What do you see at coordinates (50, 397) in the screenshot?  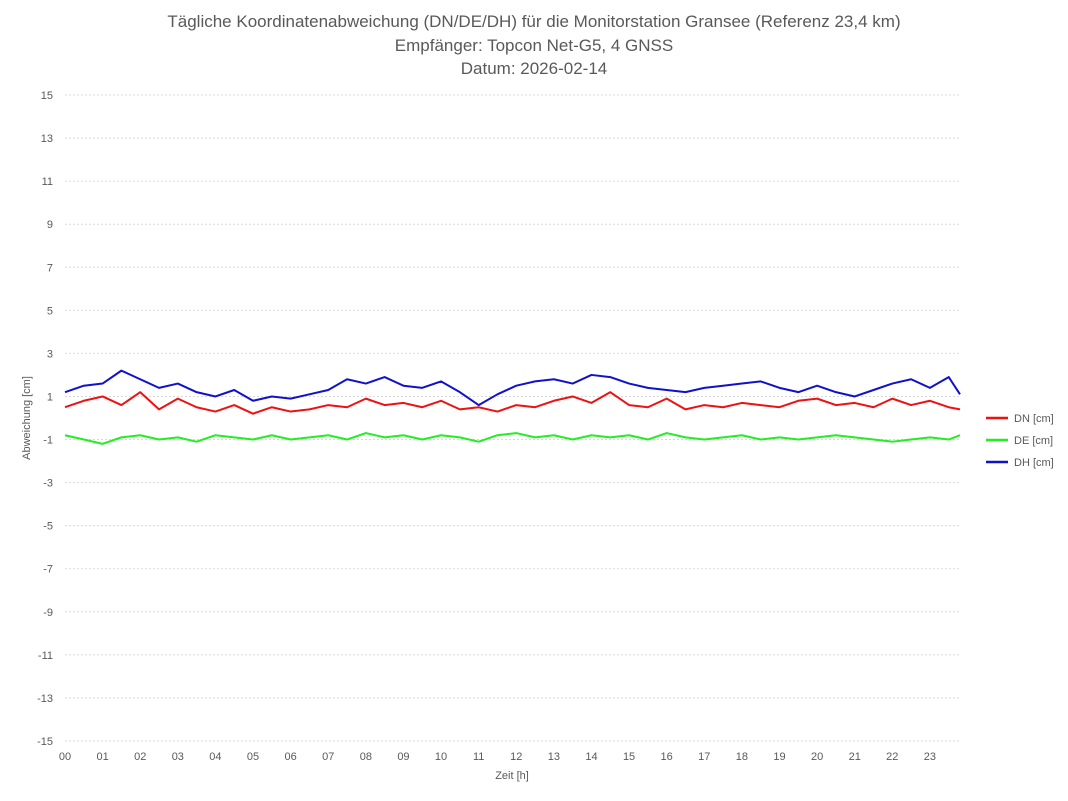 I see `y-tick-label: 1` at bounding box center [50, 397].